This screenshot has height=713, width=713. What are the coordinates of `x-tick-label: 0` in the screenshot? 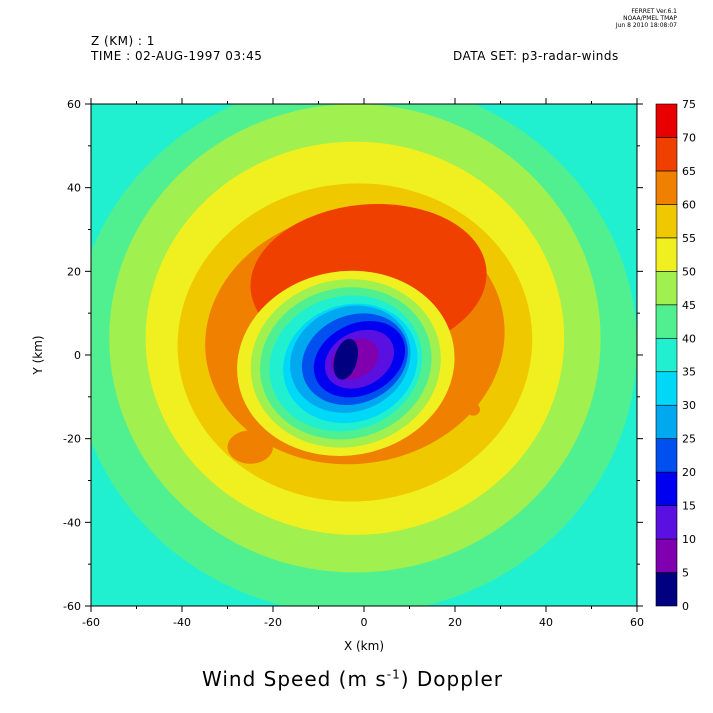 It's located at (364, 622).